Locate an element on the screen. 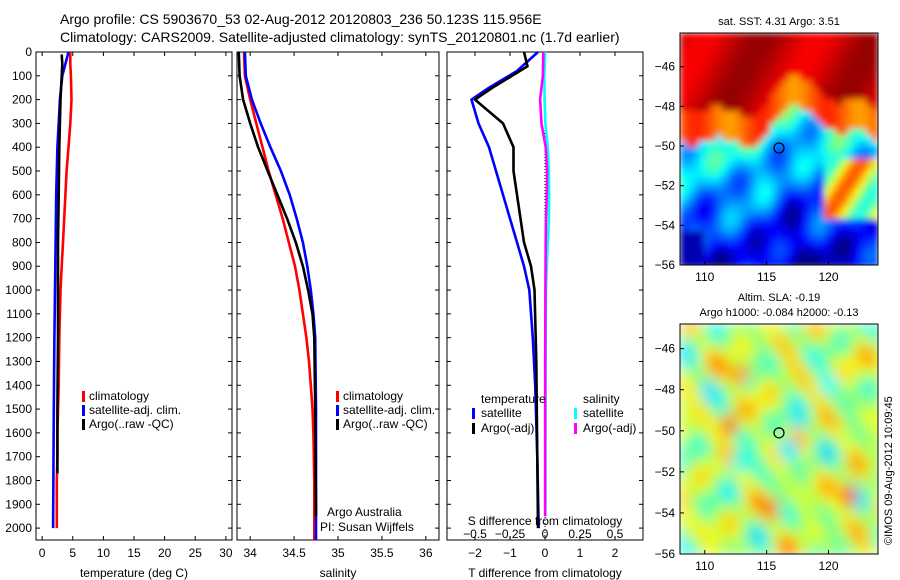 This screenshot has height=580, width=900. annotation-line-1: Argo Australia is located at coordinates (364, 512).